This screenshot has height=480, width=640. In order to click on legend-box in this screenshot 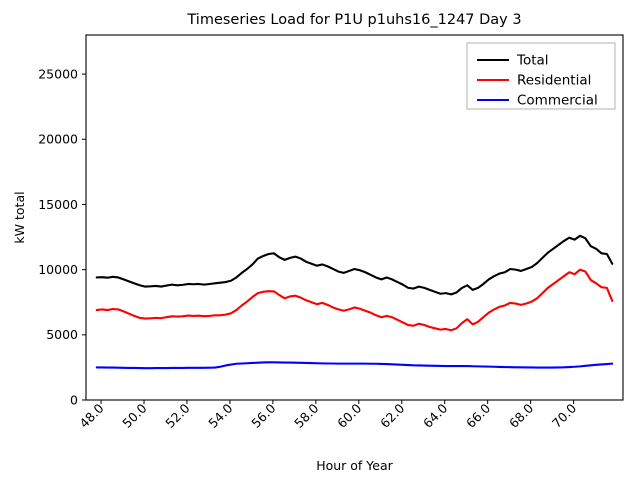, I will do `click(541, 76)`.